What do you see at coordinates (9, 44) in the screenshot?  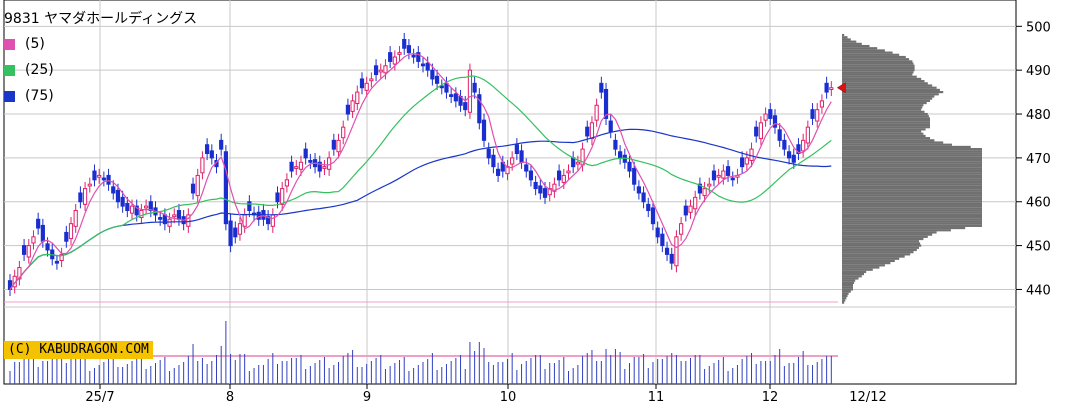 I see `legend-swatch-ma5` at bounding box center [9, 44].